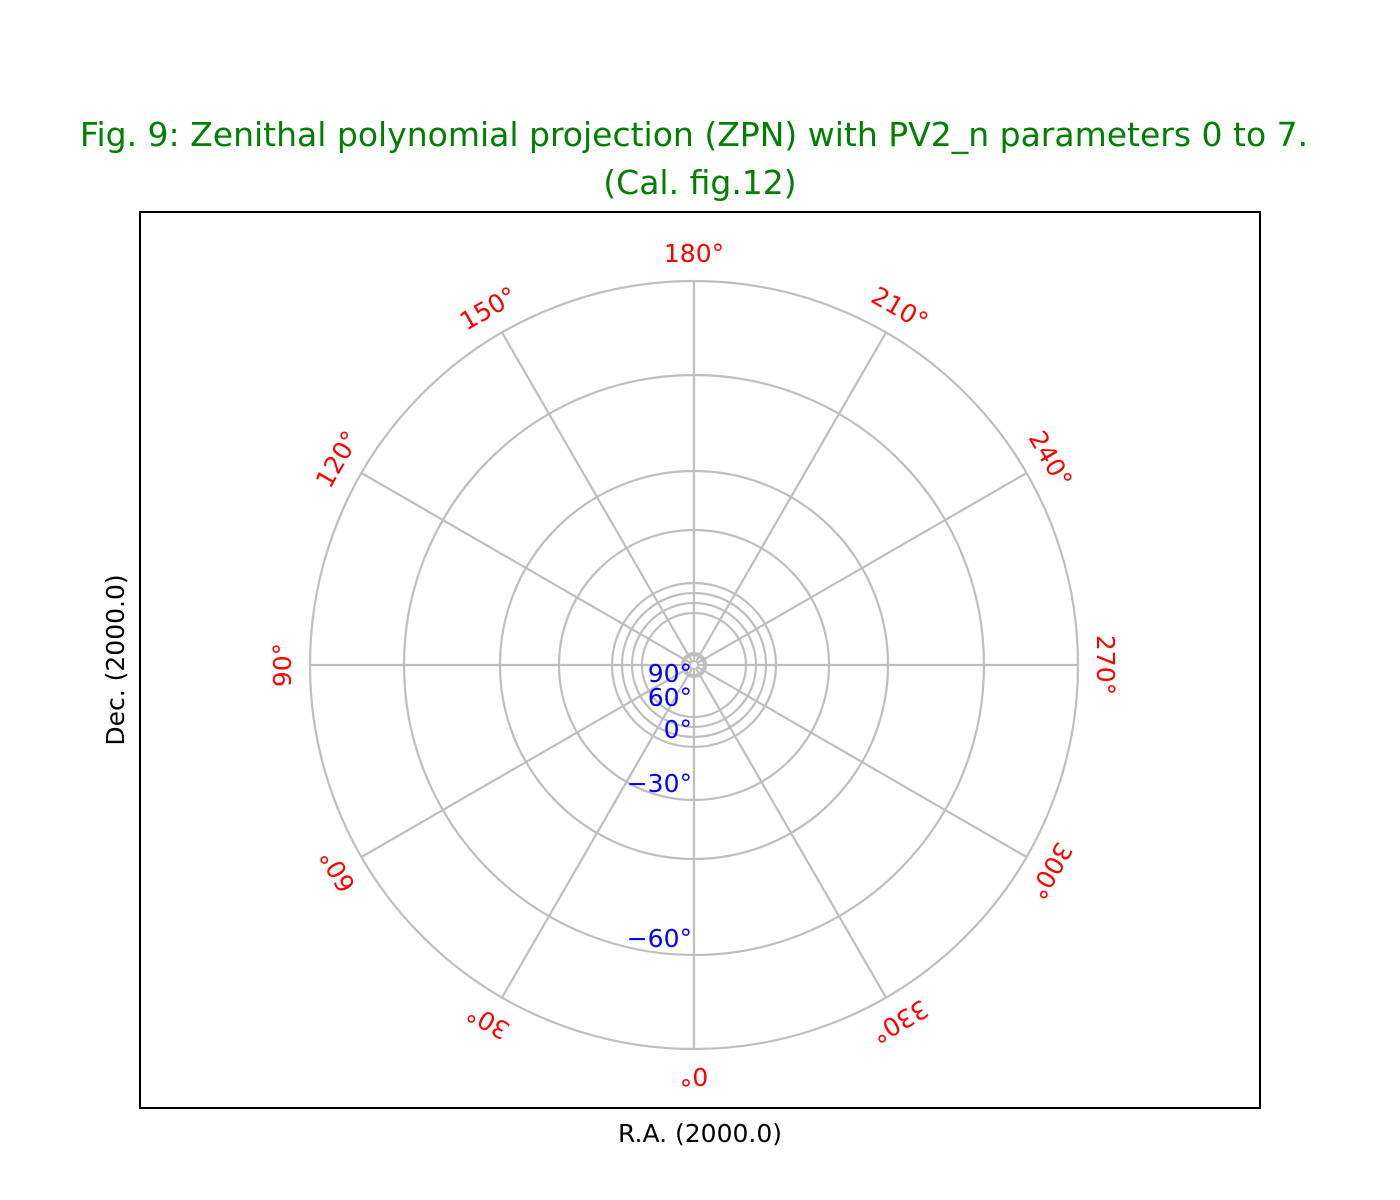 The width and height of the screenshot is (1400, 1200). I want to click on y-axis-label: Dec. (2000.0), so click(115, 659).